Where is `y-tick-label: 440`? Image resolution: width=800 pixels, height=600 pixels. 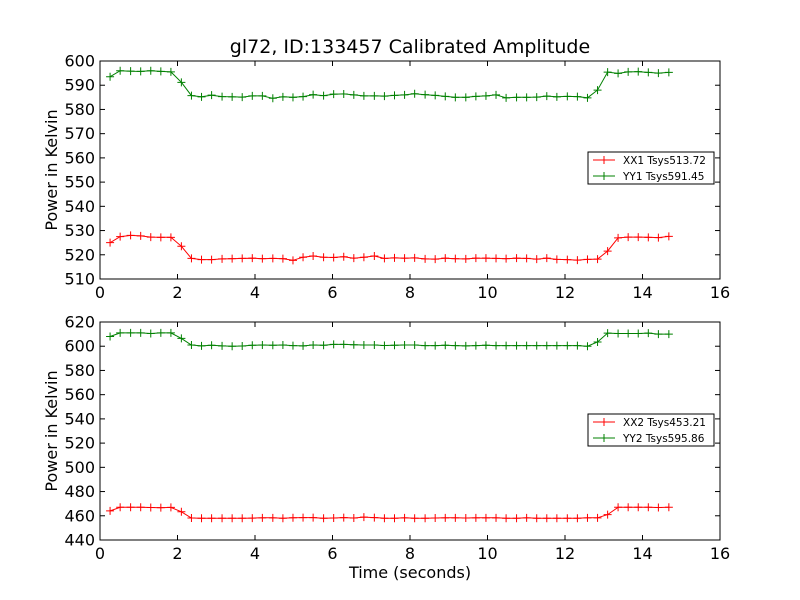
y-tick-label: 440 is located at coordinates (79, 540).